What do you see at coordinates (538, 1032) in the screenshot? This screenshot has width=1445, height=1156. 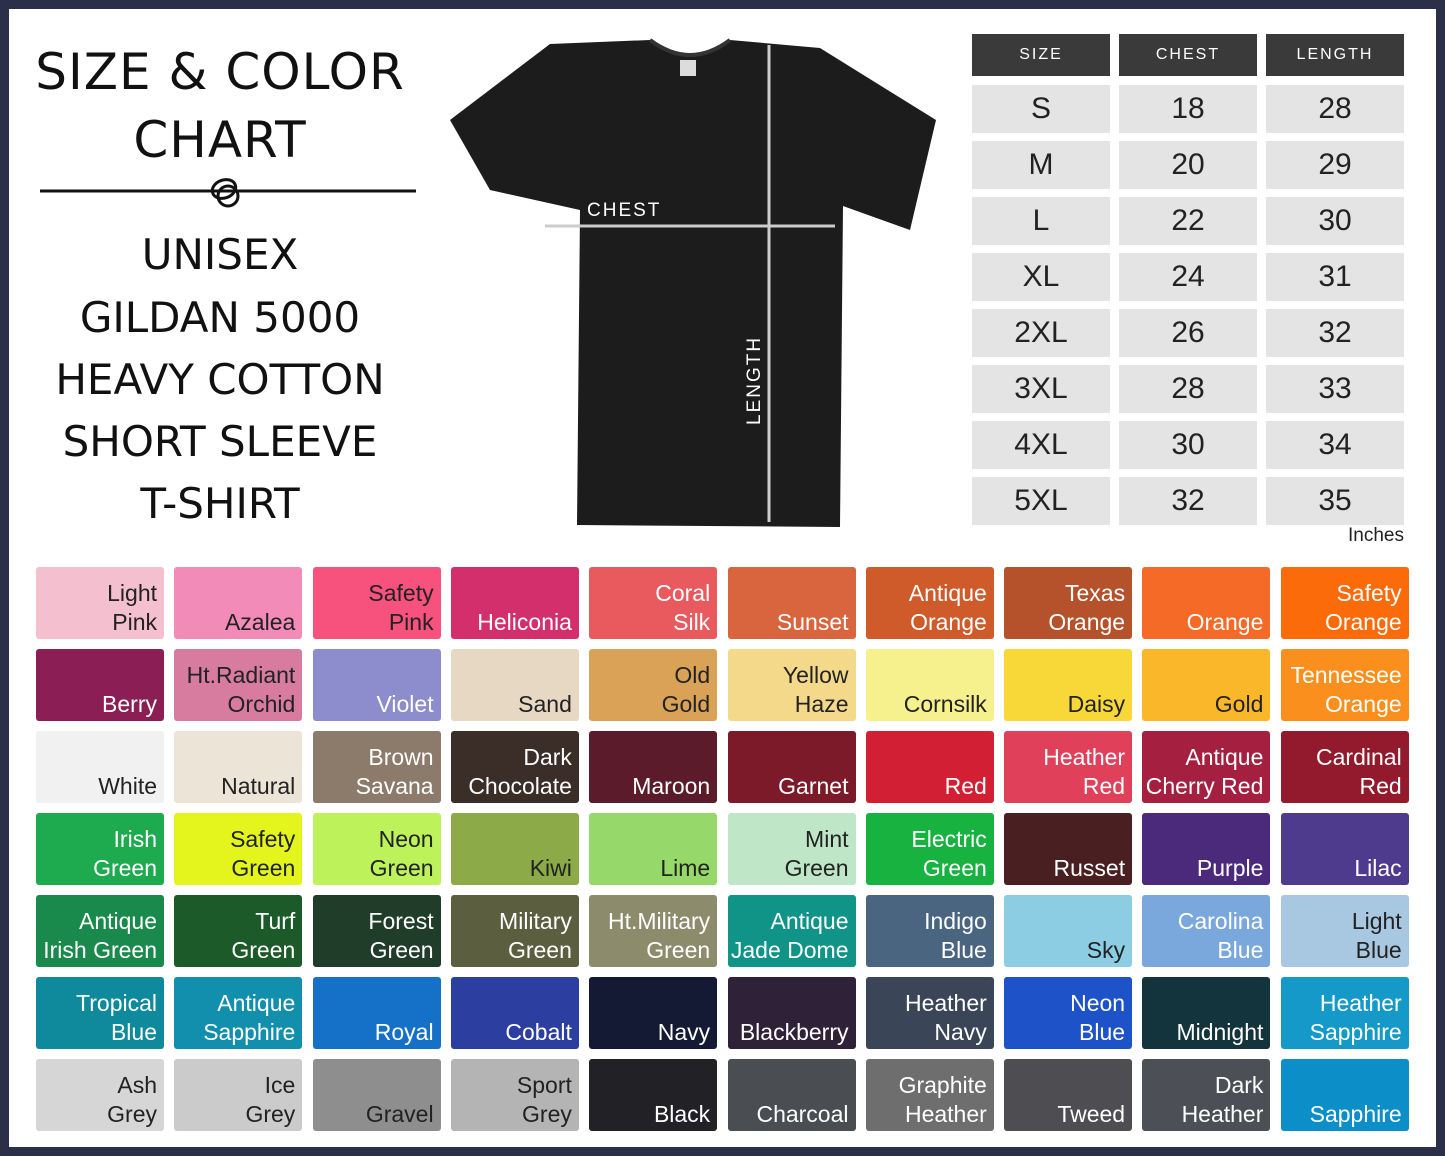 I see `swatch-label-line: Cobalt` at bounding box center [538, 1032].